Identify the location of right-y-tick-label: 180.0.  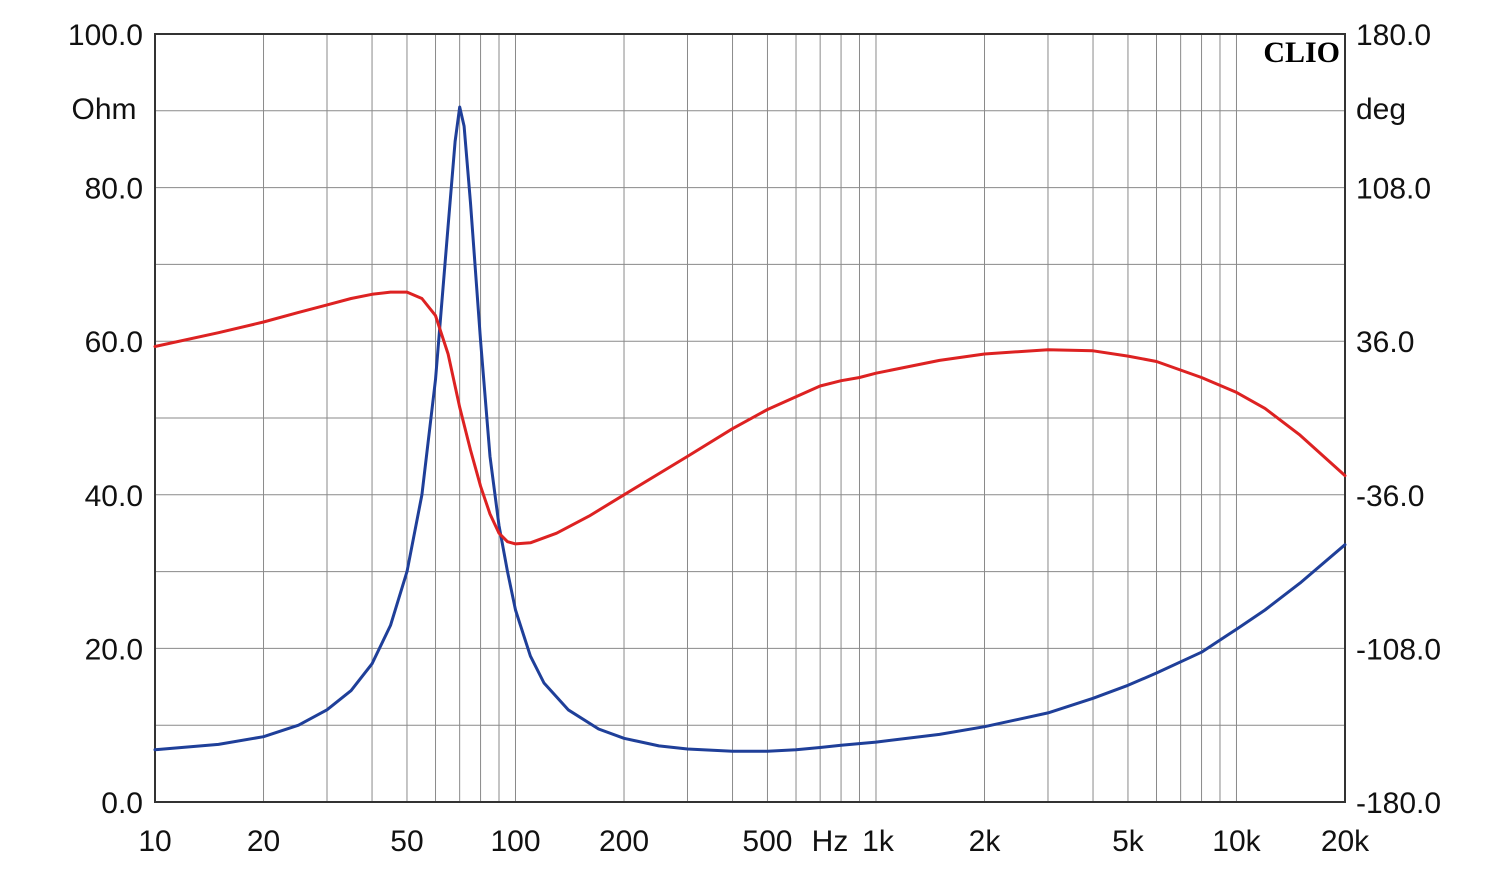
(1393, 35).